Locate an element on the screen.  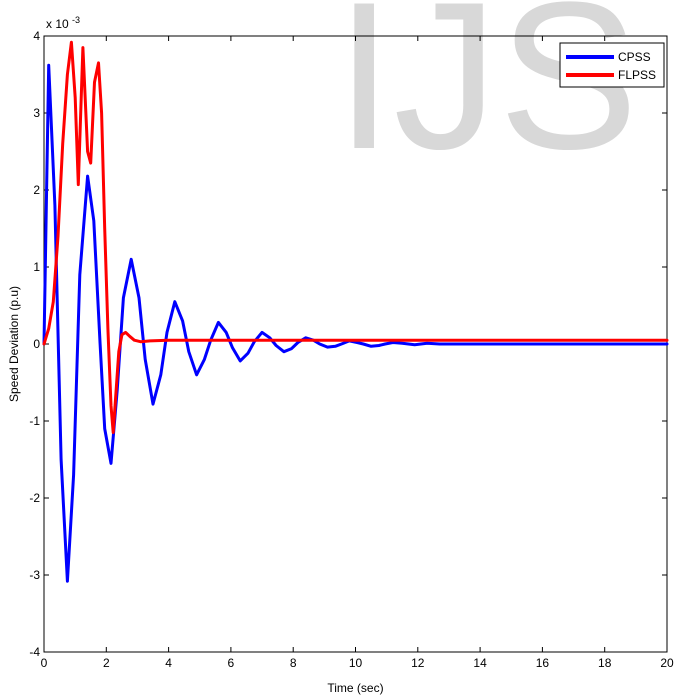
y-tick-label: 3 is located at coordinates (36, 113).